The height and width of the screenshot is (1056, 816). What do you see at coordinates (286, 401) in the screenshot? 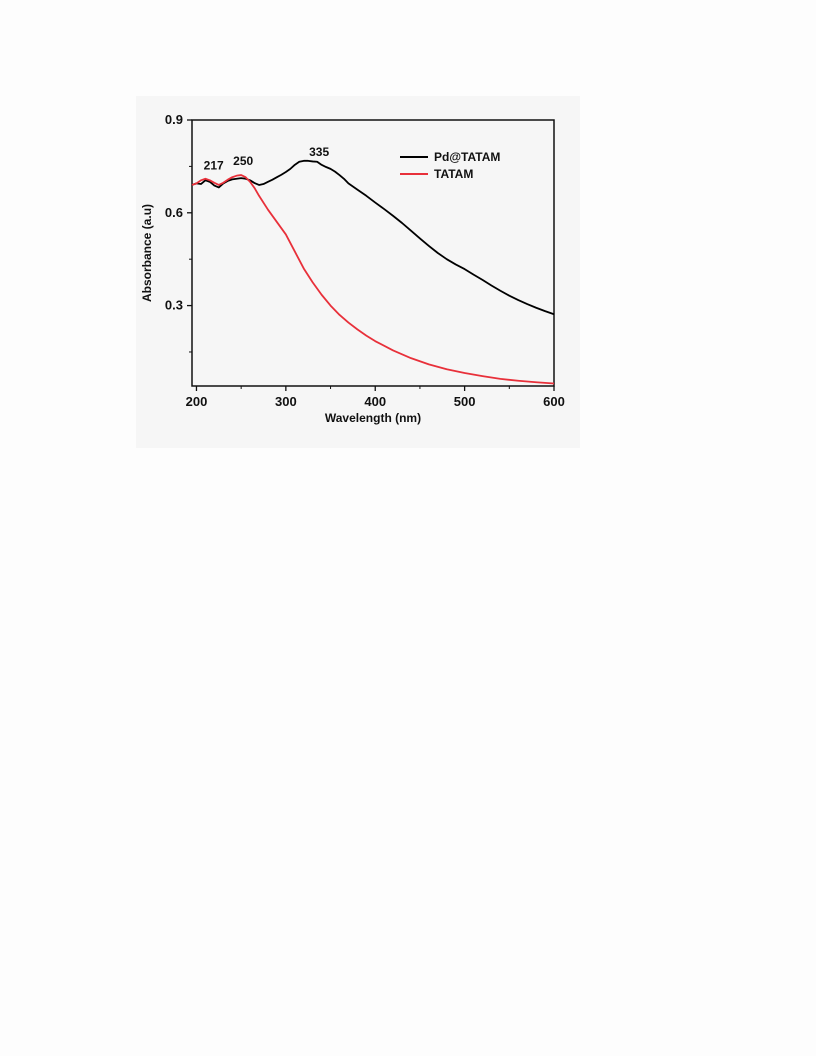
I see `x-tick-label: 300` at bounding box center [286, 401].